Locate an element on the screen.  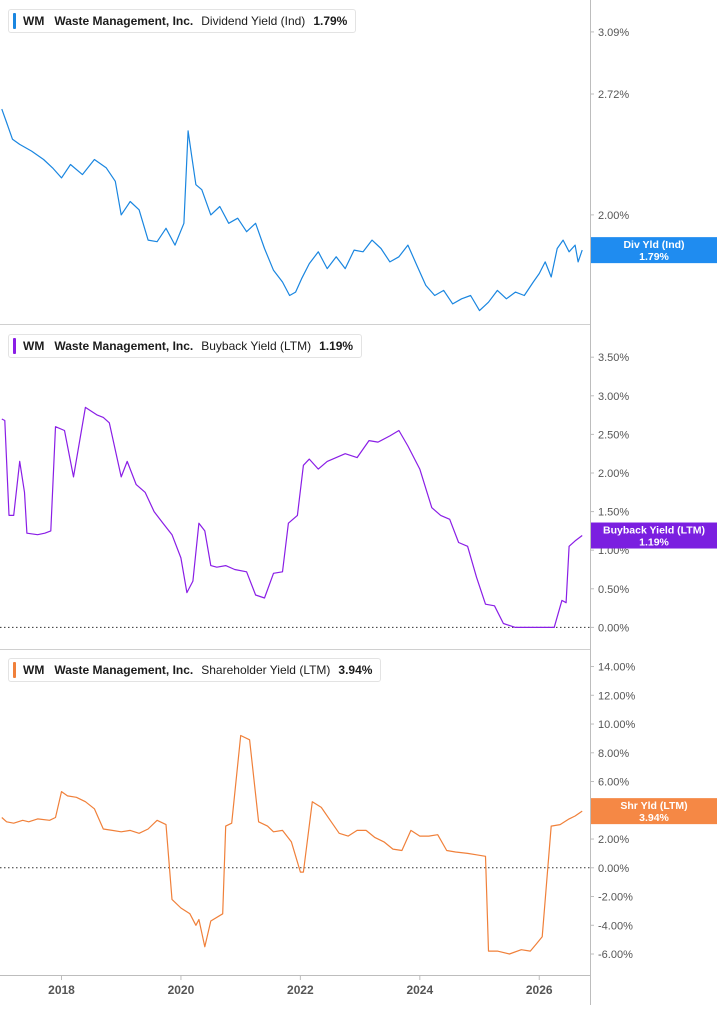
value-tag-label: Shr Yld (LTM) is located at coordinates (653, 806).